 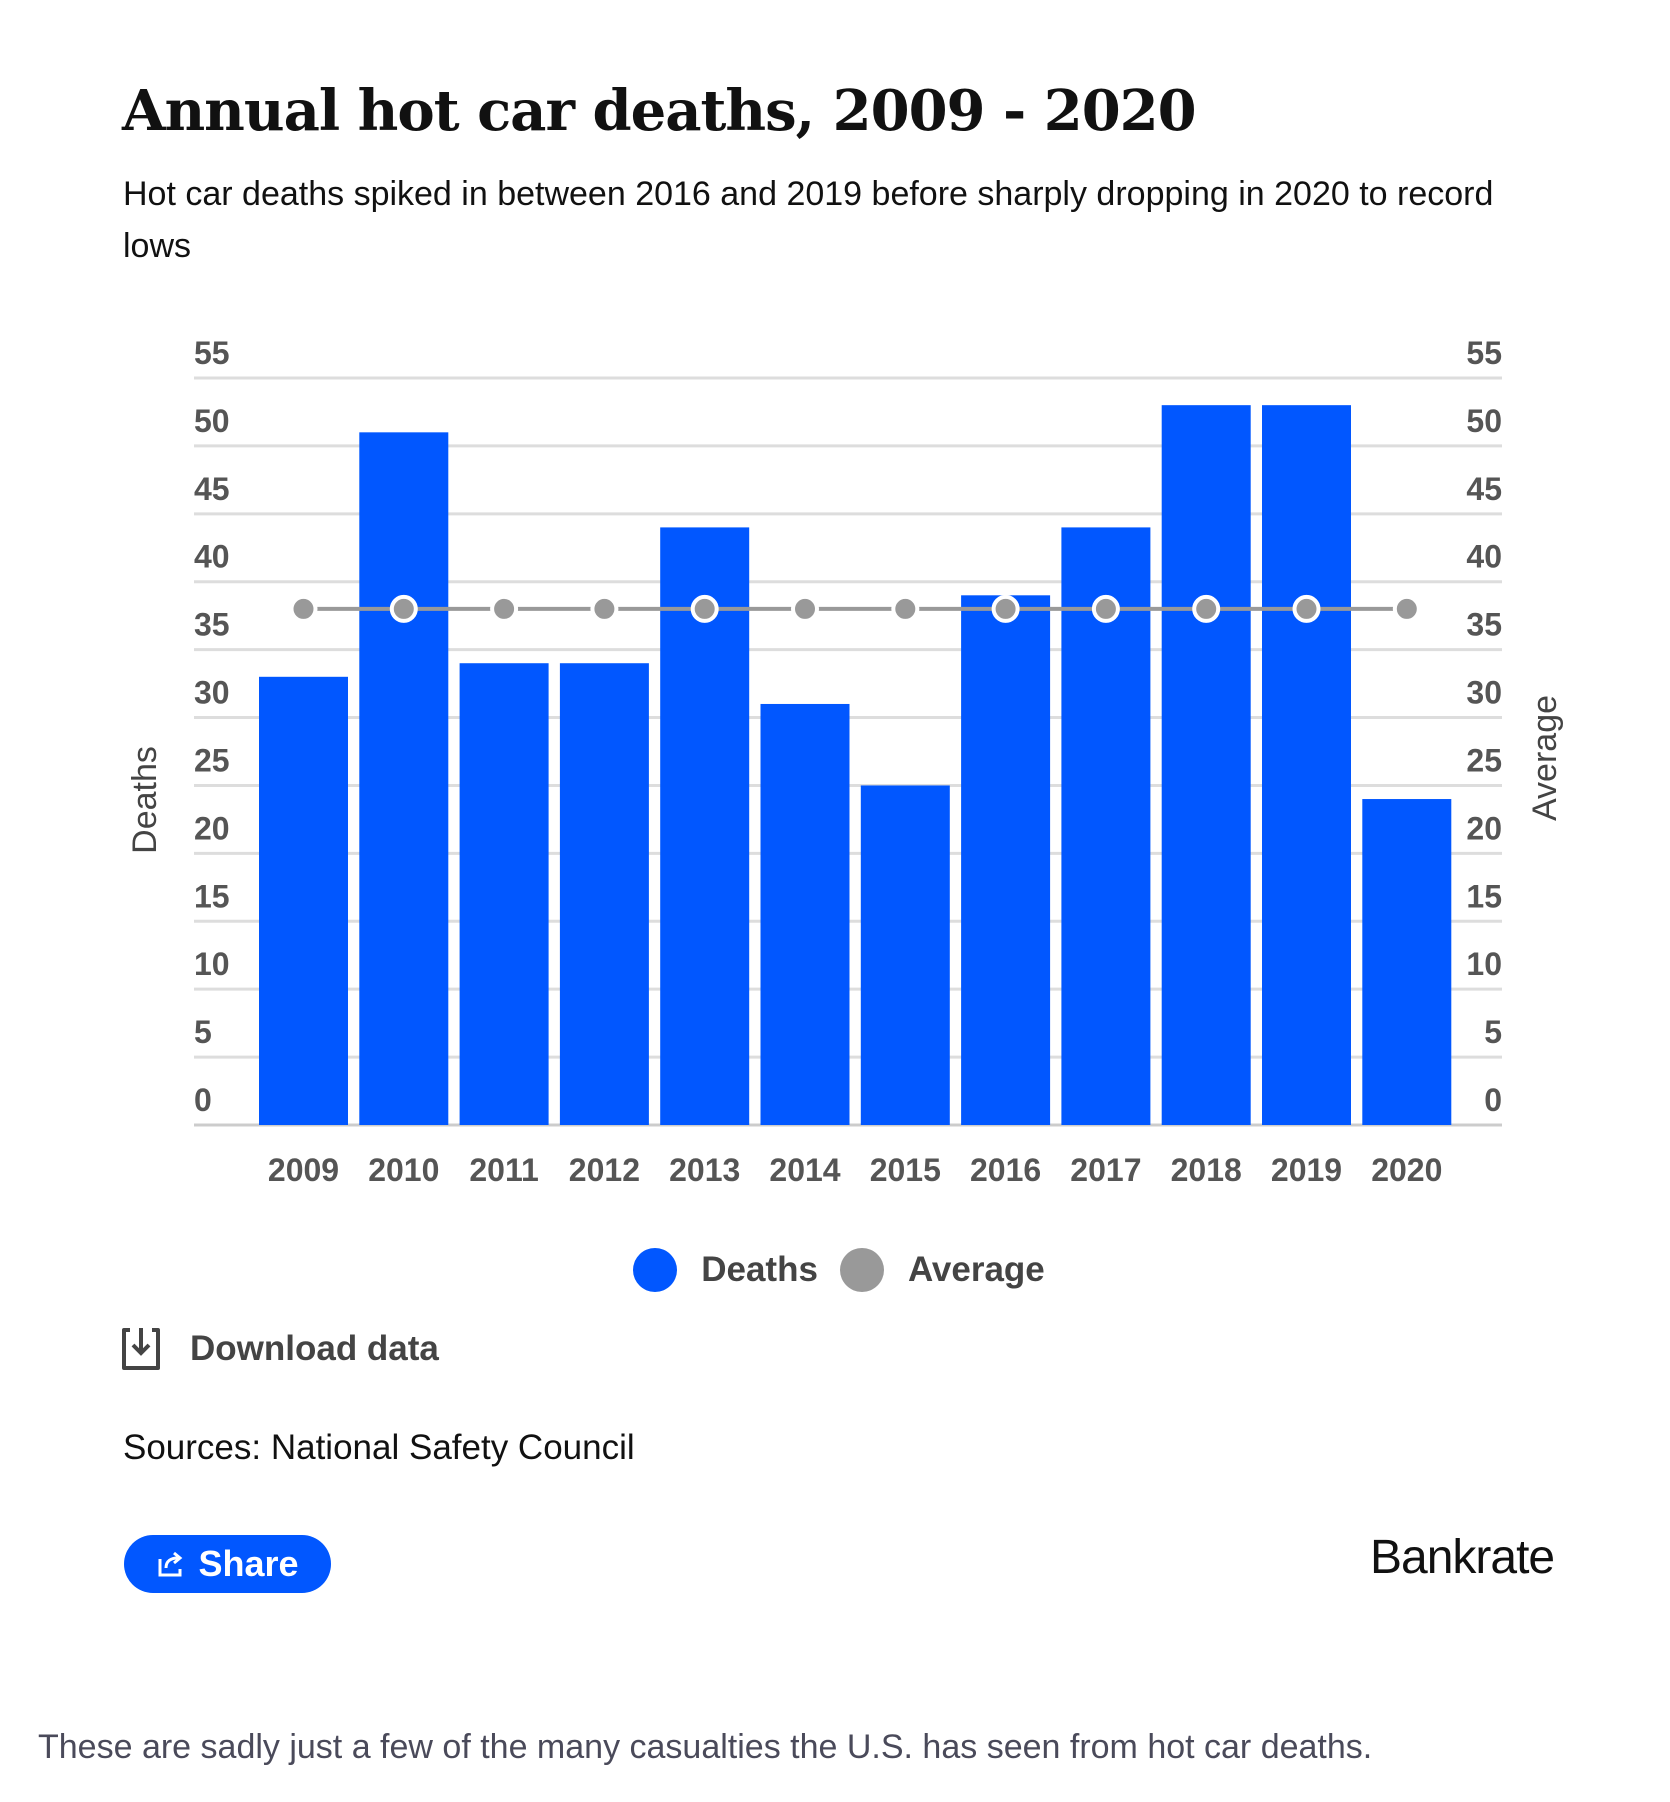 I want to click on x-tick-label: 2015, so click(x=905, y=1170).